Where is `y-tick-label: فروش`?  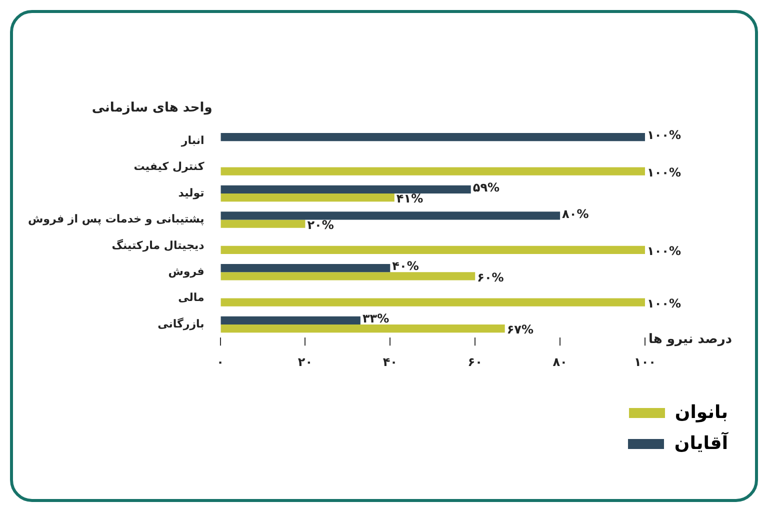 y-tick-label: فروش is located at coordinates (186, 271).